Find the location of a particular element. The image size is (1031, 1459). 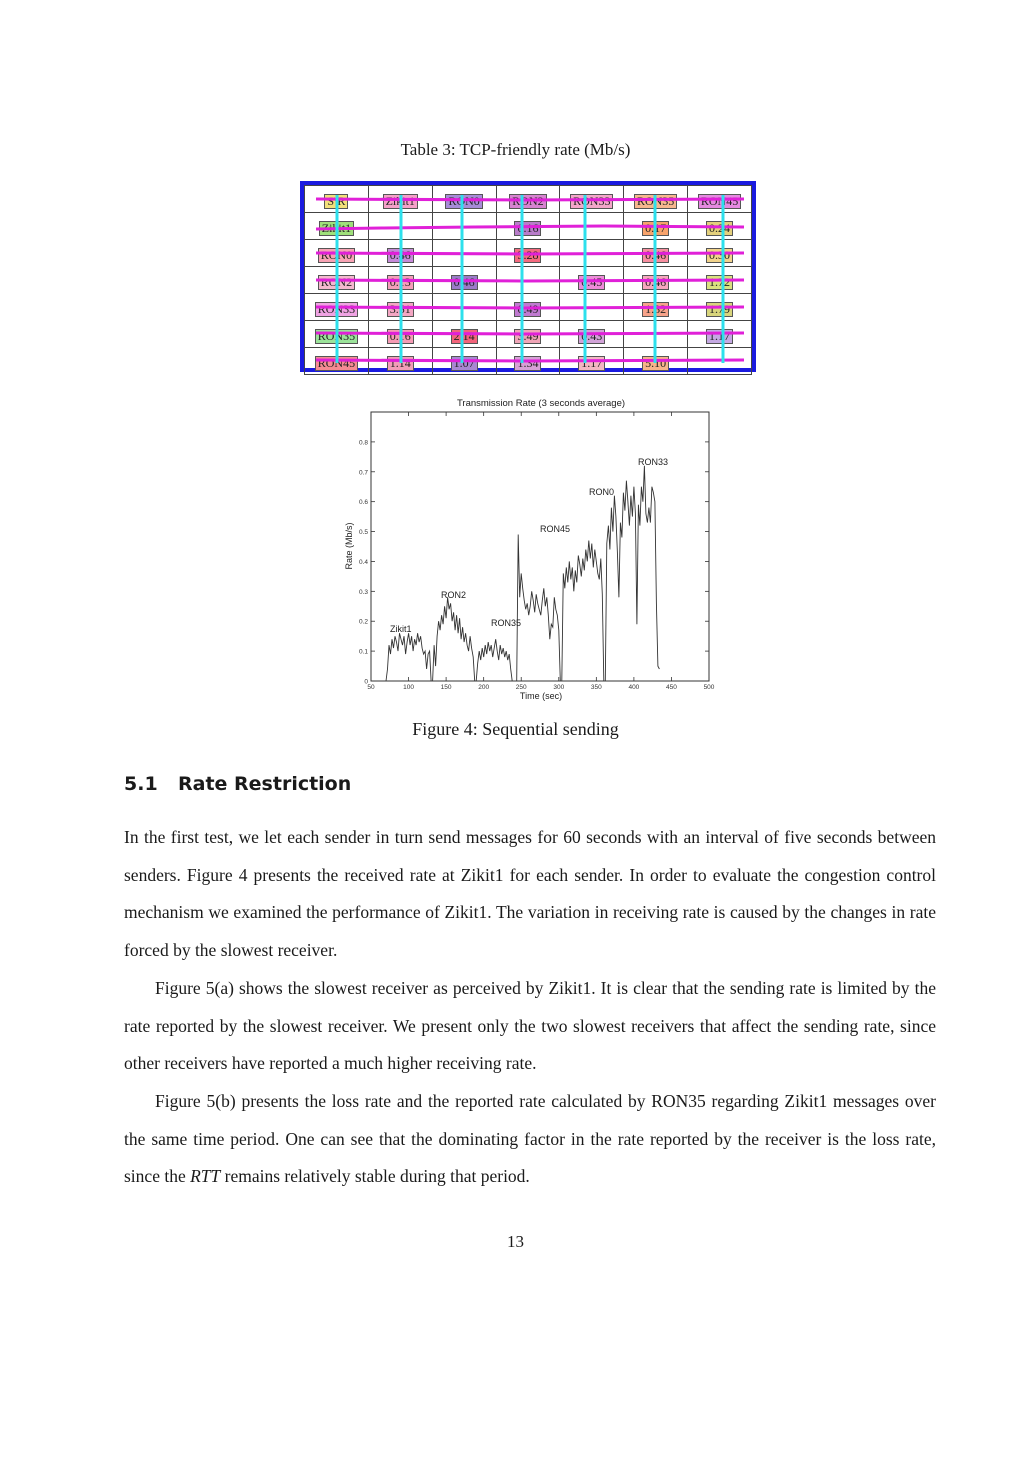

table-row: RON35 0.16 2.14 3.49 0.43 1.17 is located at coordinates (528, 334).